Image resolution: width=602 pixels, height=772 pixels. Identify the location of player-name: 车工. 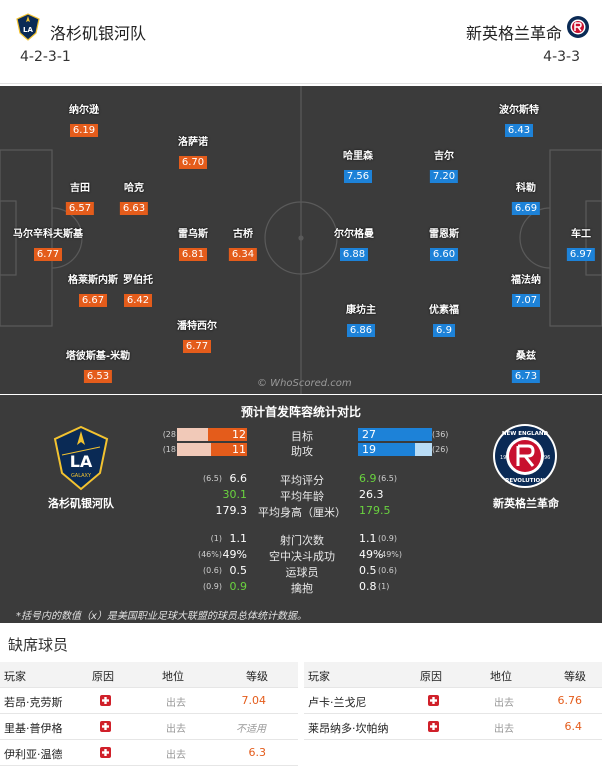
(580, 234).